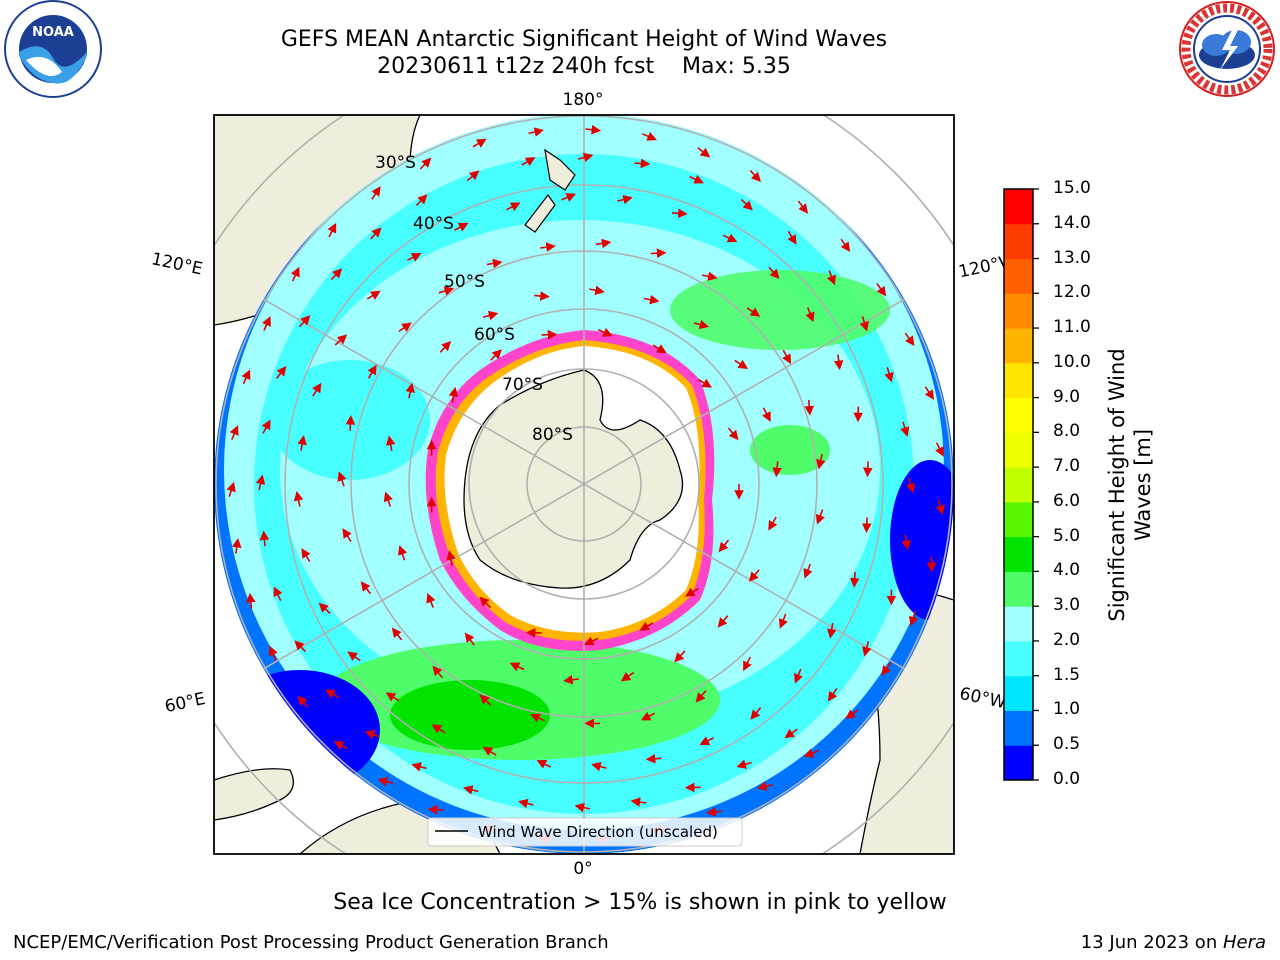 This screenshot has height=960, width=1280. What do you see at coordinates (540, 213) in the screenshot?
I see `new-zealand-south` at bounding box center [540, 213].